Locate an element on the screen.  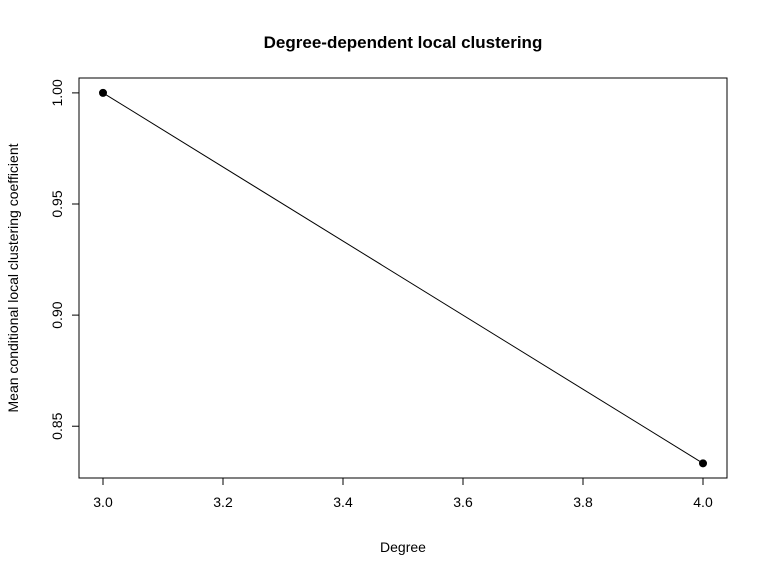
x-axis: 3.0 3.2 3.4 3.6 3.8 4.0 is located at coordinates (403, 493).